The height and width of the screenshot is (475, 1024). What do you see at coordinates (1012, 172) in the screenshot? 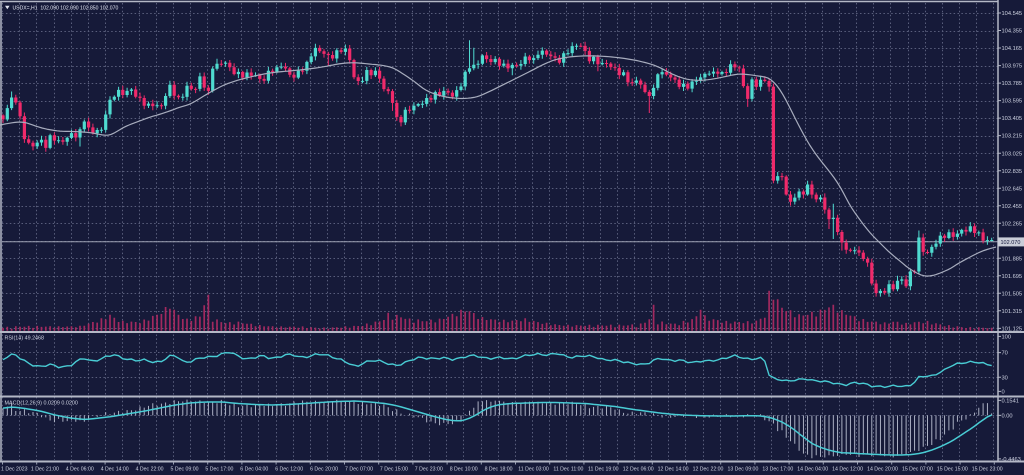
I see `svg-text: 102.835` at bounding box center [1012, 172].